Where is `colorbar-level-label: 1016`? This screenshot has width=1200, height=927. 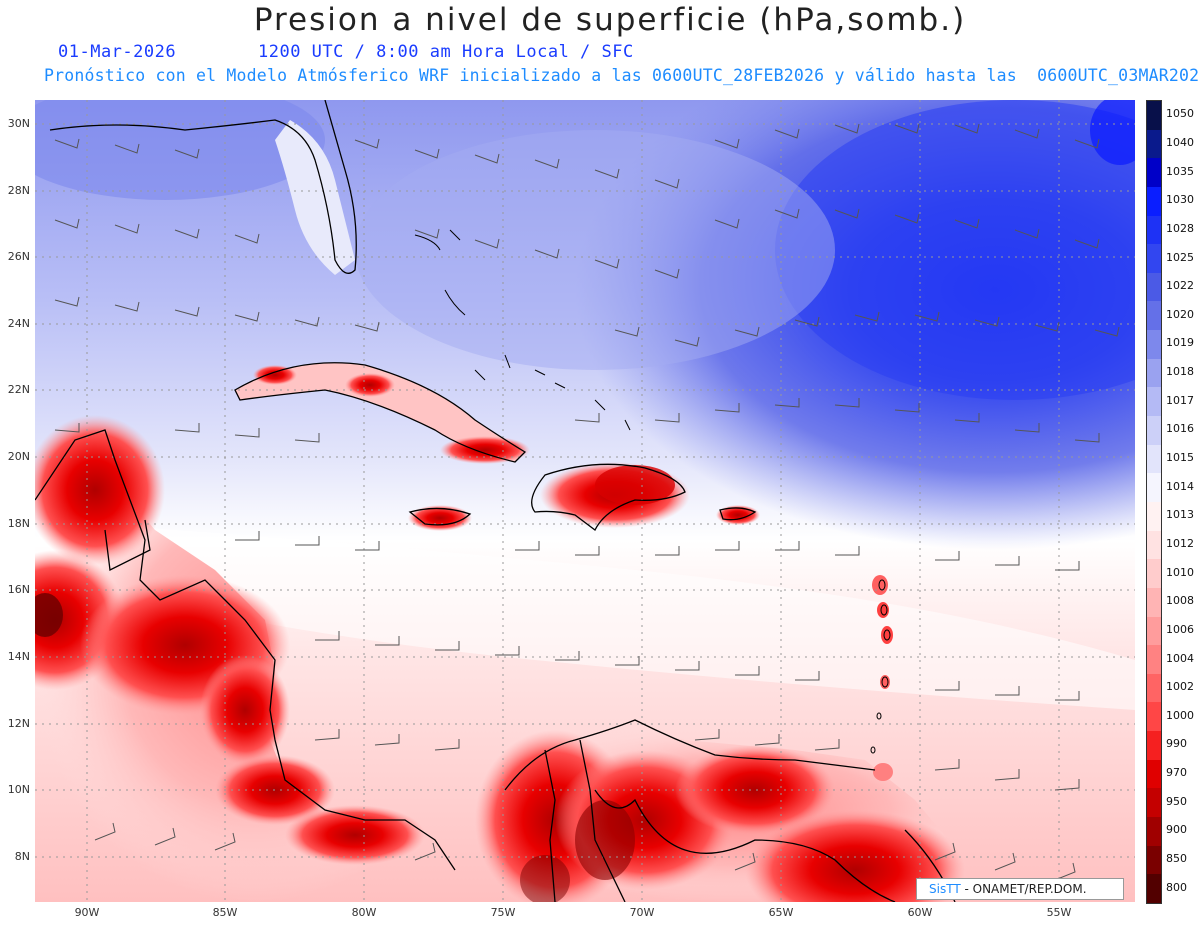 colorbar-level-label: 1016 is located at coordinates (1180, 429).